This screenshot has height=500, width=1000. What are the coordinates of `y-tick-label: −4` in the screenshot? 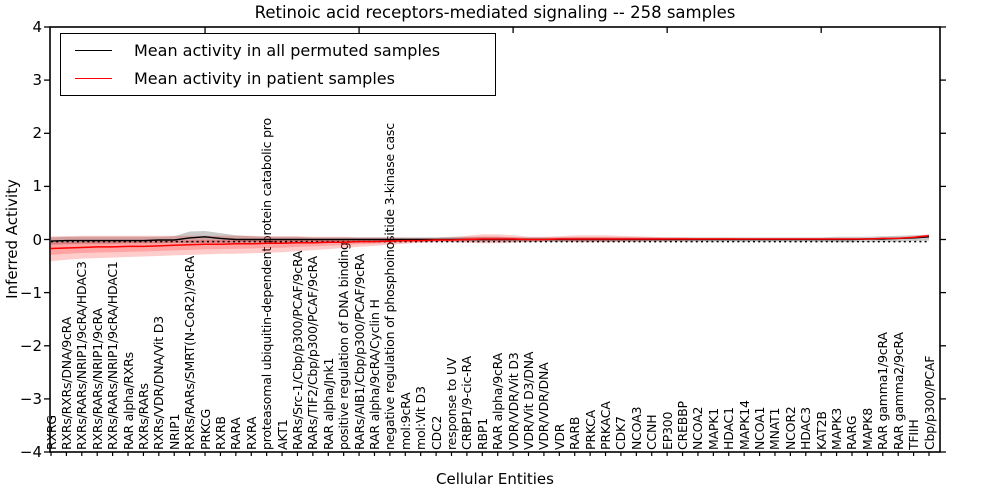 It's located at (30, 452).